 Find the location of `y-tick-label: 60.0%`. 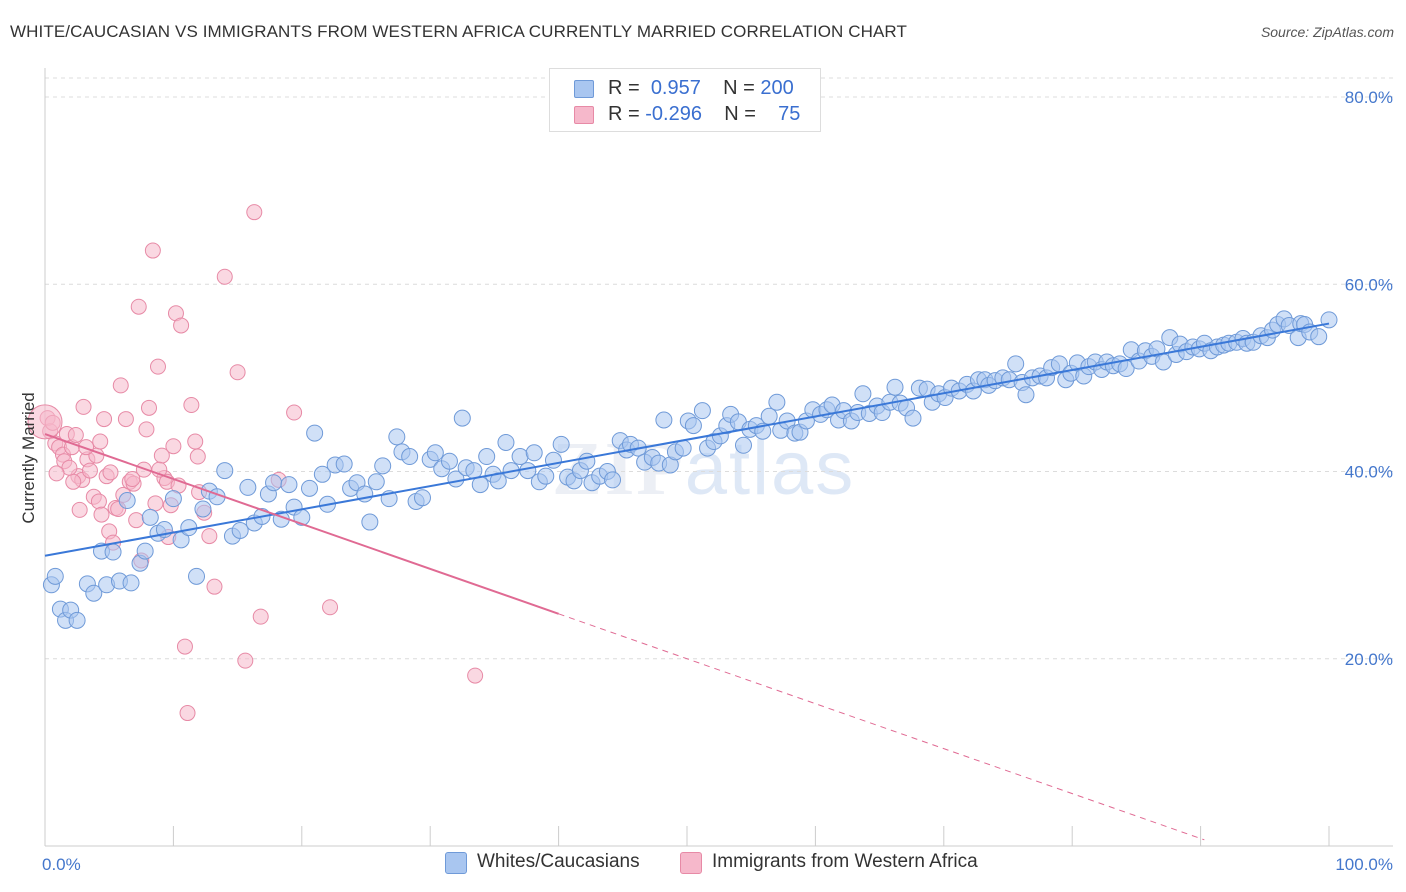

y-tick-label: 60.0% is located at coordinates (1369, 284).